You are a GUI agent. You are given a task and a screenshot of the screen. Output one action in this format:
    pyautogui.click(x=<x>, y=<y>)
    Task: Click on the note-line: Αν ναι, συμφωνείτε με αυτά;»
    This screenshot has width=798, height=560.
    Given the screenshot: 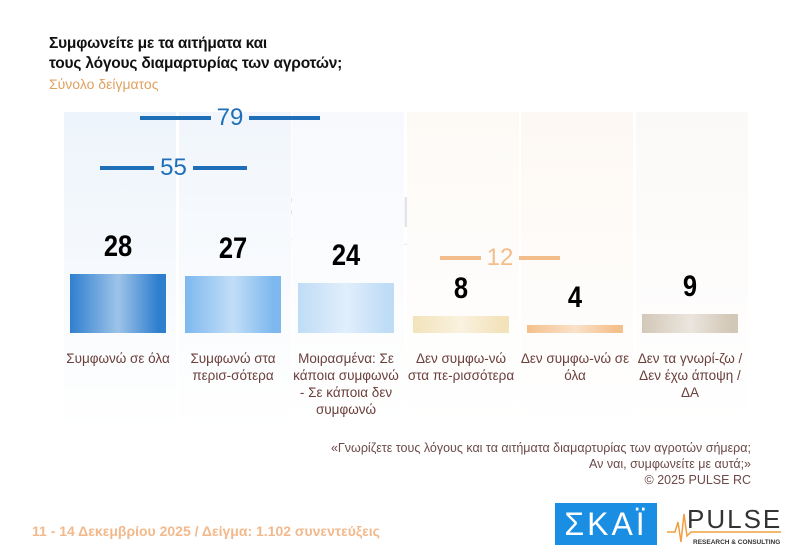 What is the action you would take?
    pyautogui.click(x=670, y=464)
    